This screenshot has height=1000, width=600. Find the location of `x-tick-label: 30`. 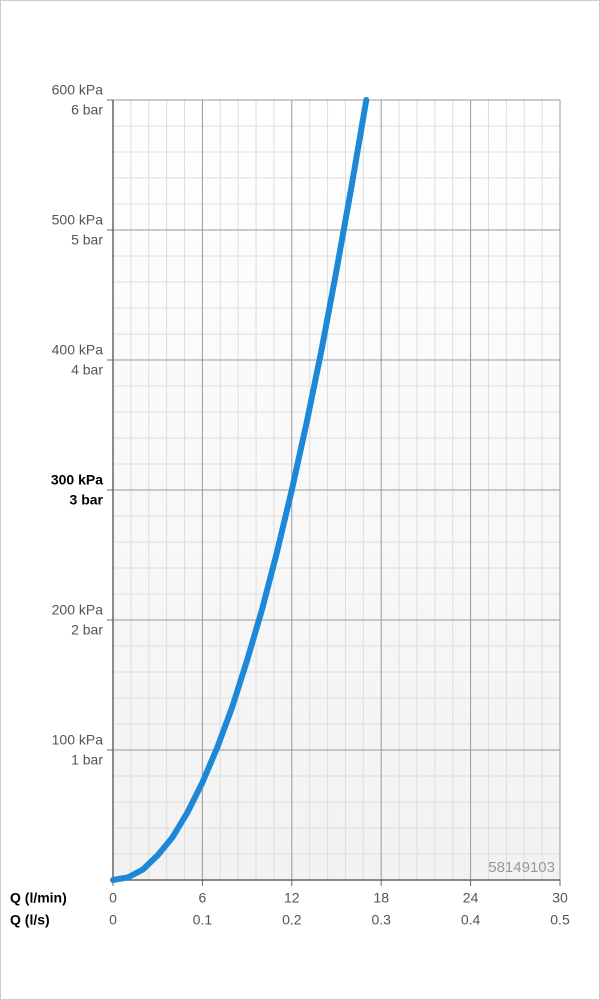

x-tick-label: 30 is located at coordinates (560, 898).